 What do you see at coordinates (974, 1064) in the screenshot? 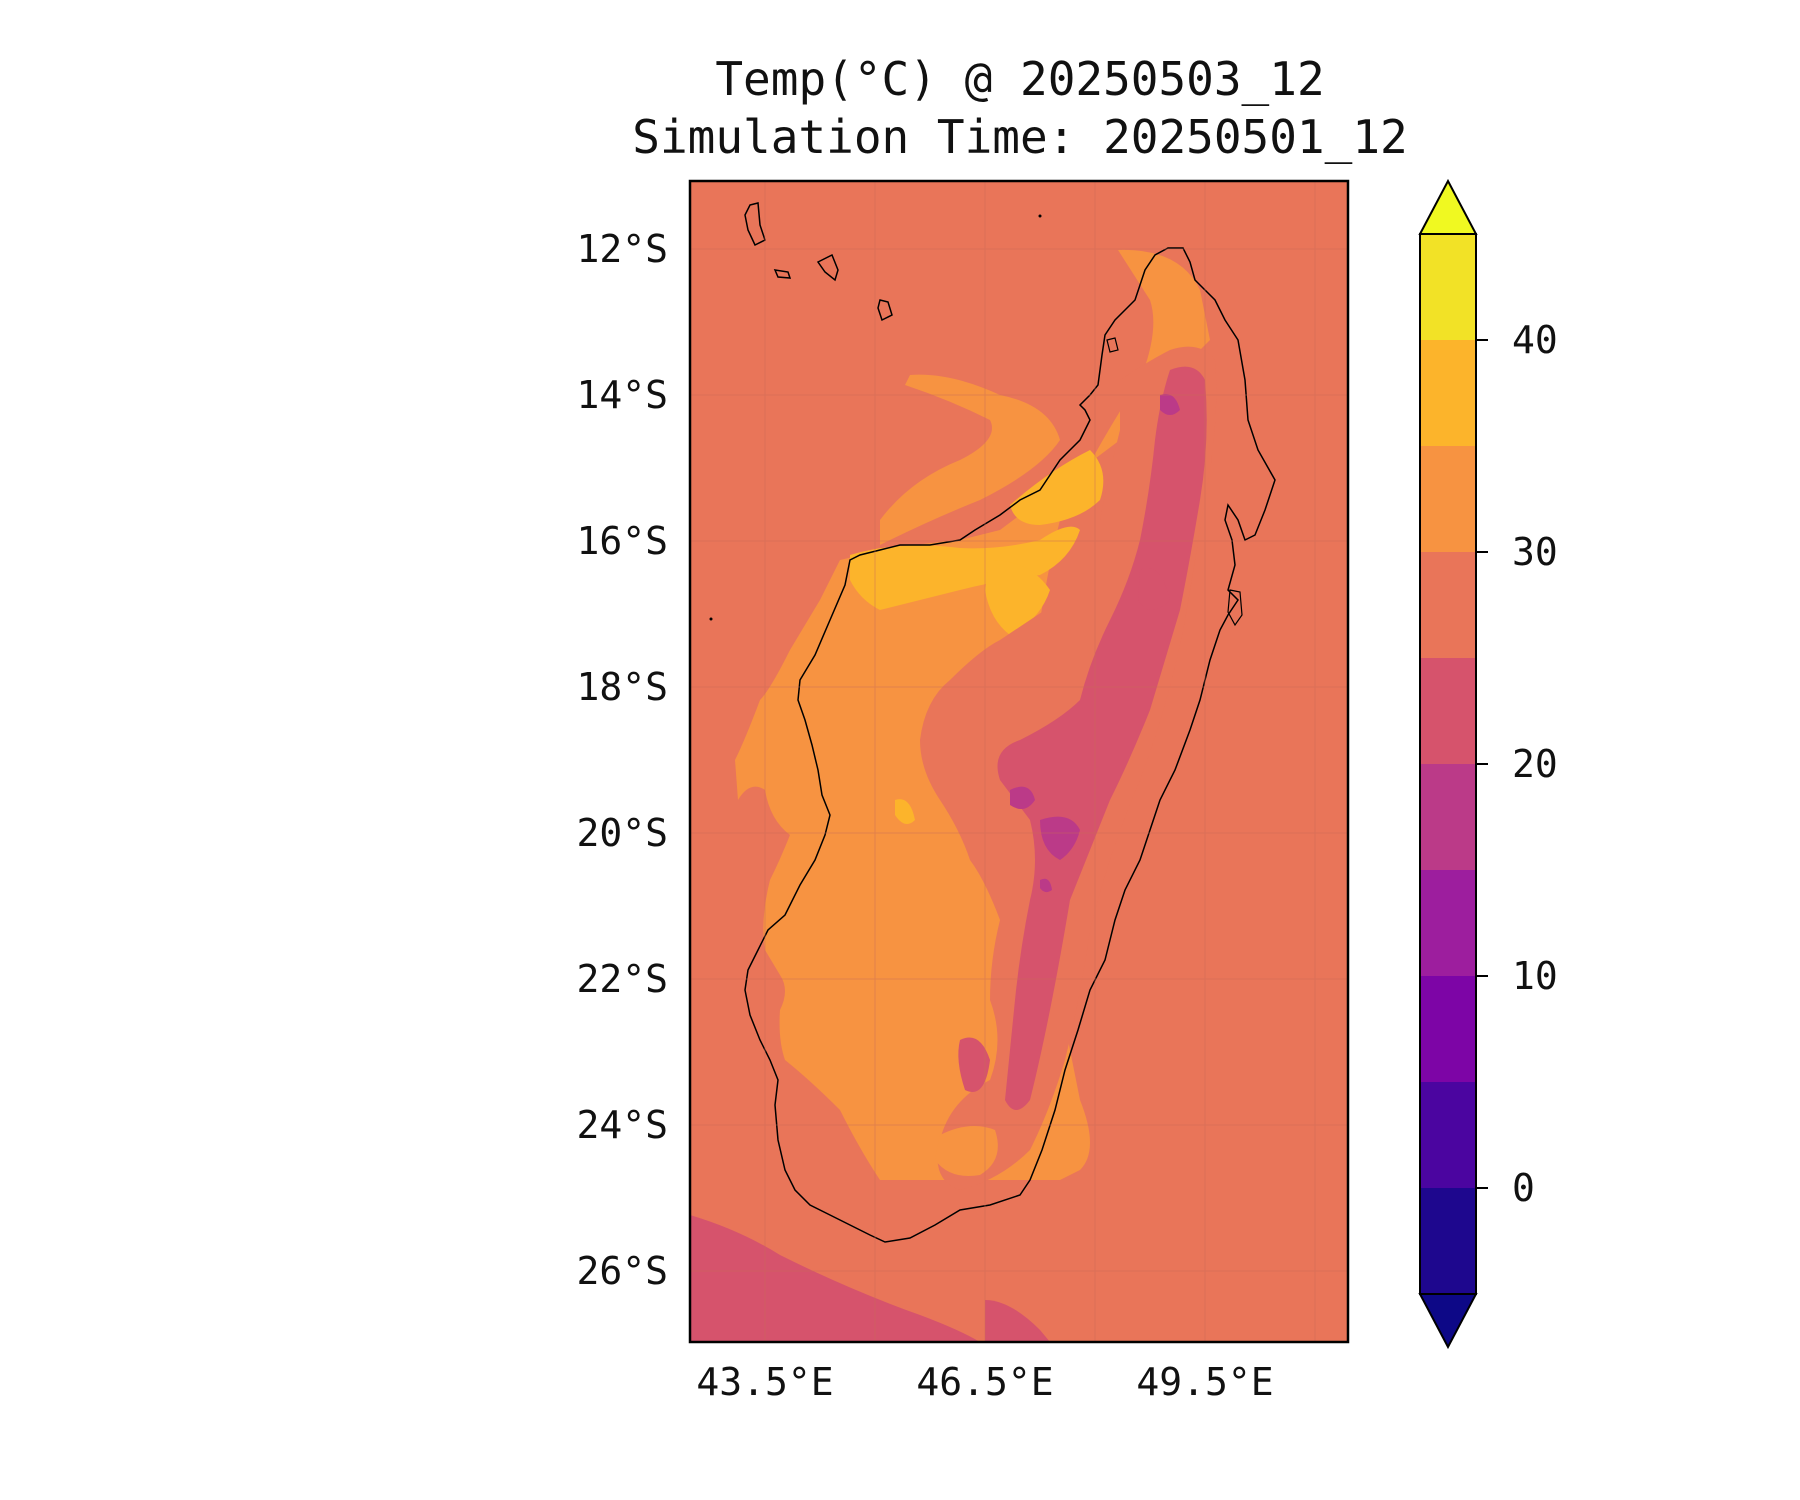
I see `cool-patch-b` at bounding box center [974, 1064].